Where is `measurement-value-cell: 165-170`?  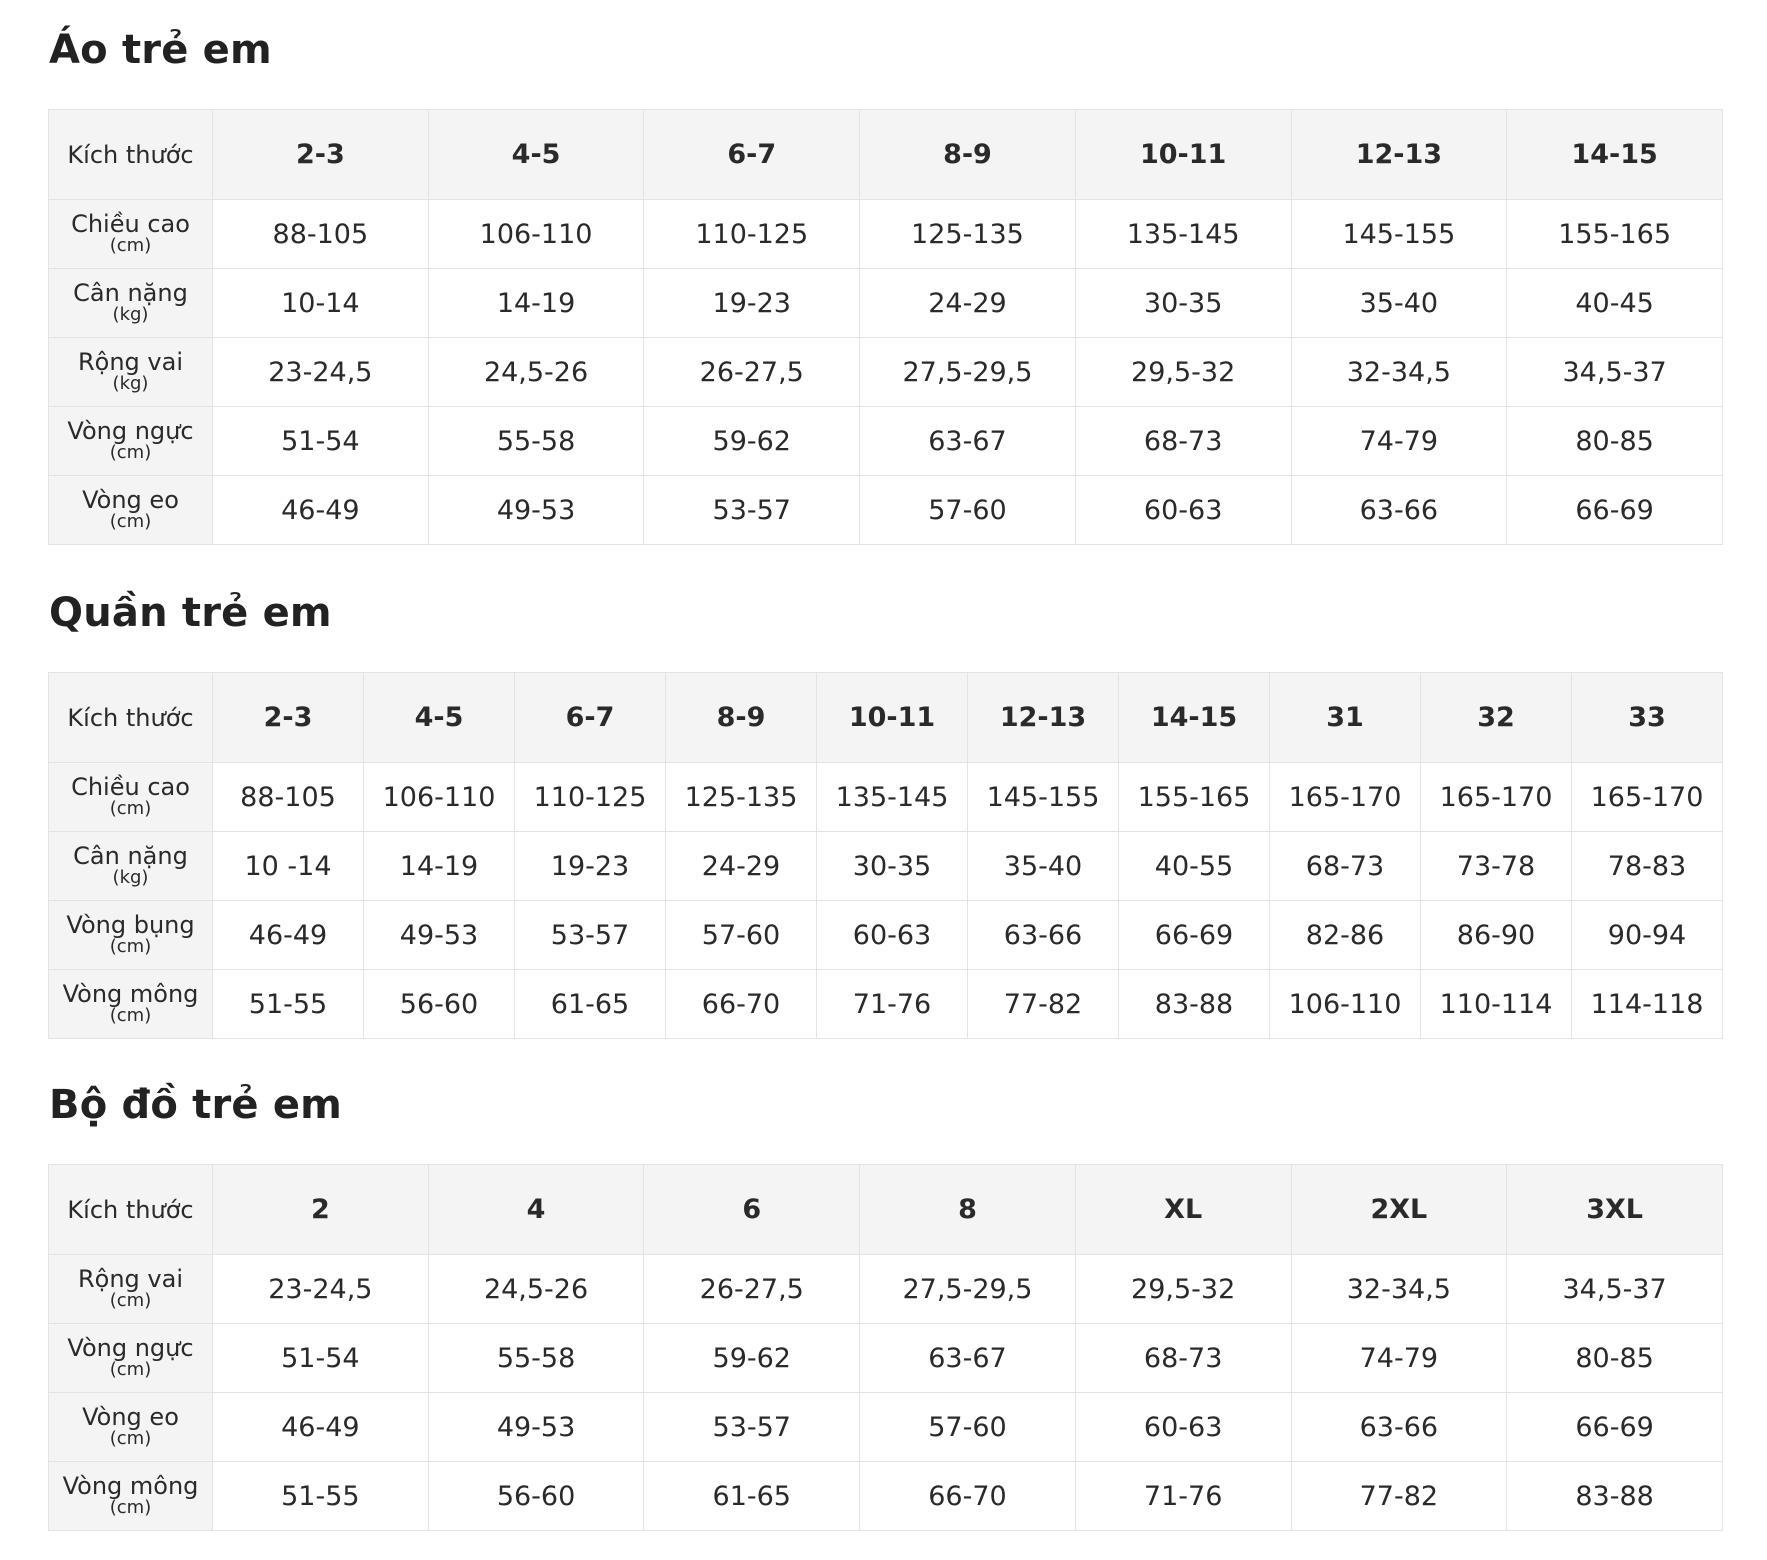
measurement-value-cell: 165-170 is located at coordinates (1496, 797).